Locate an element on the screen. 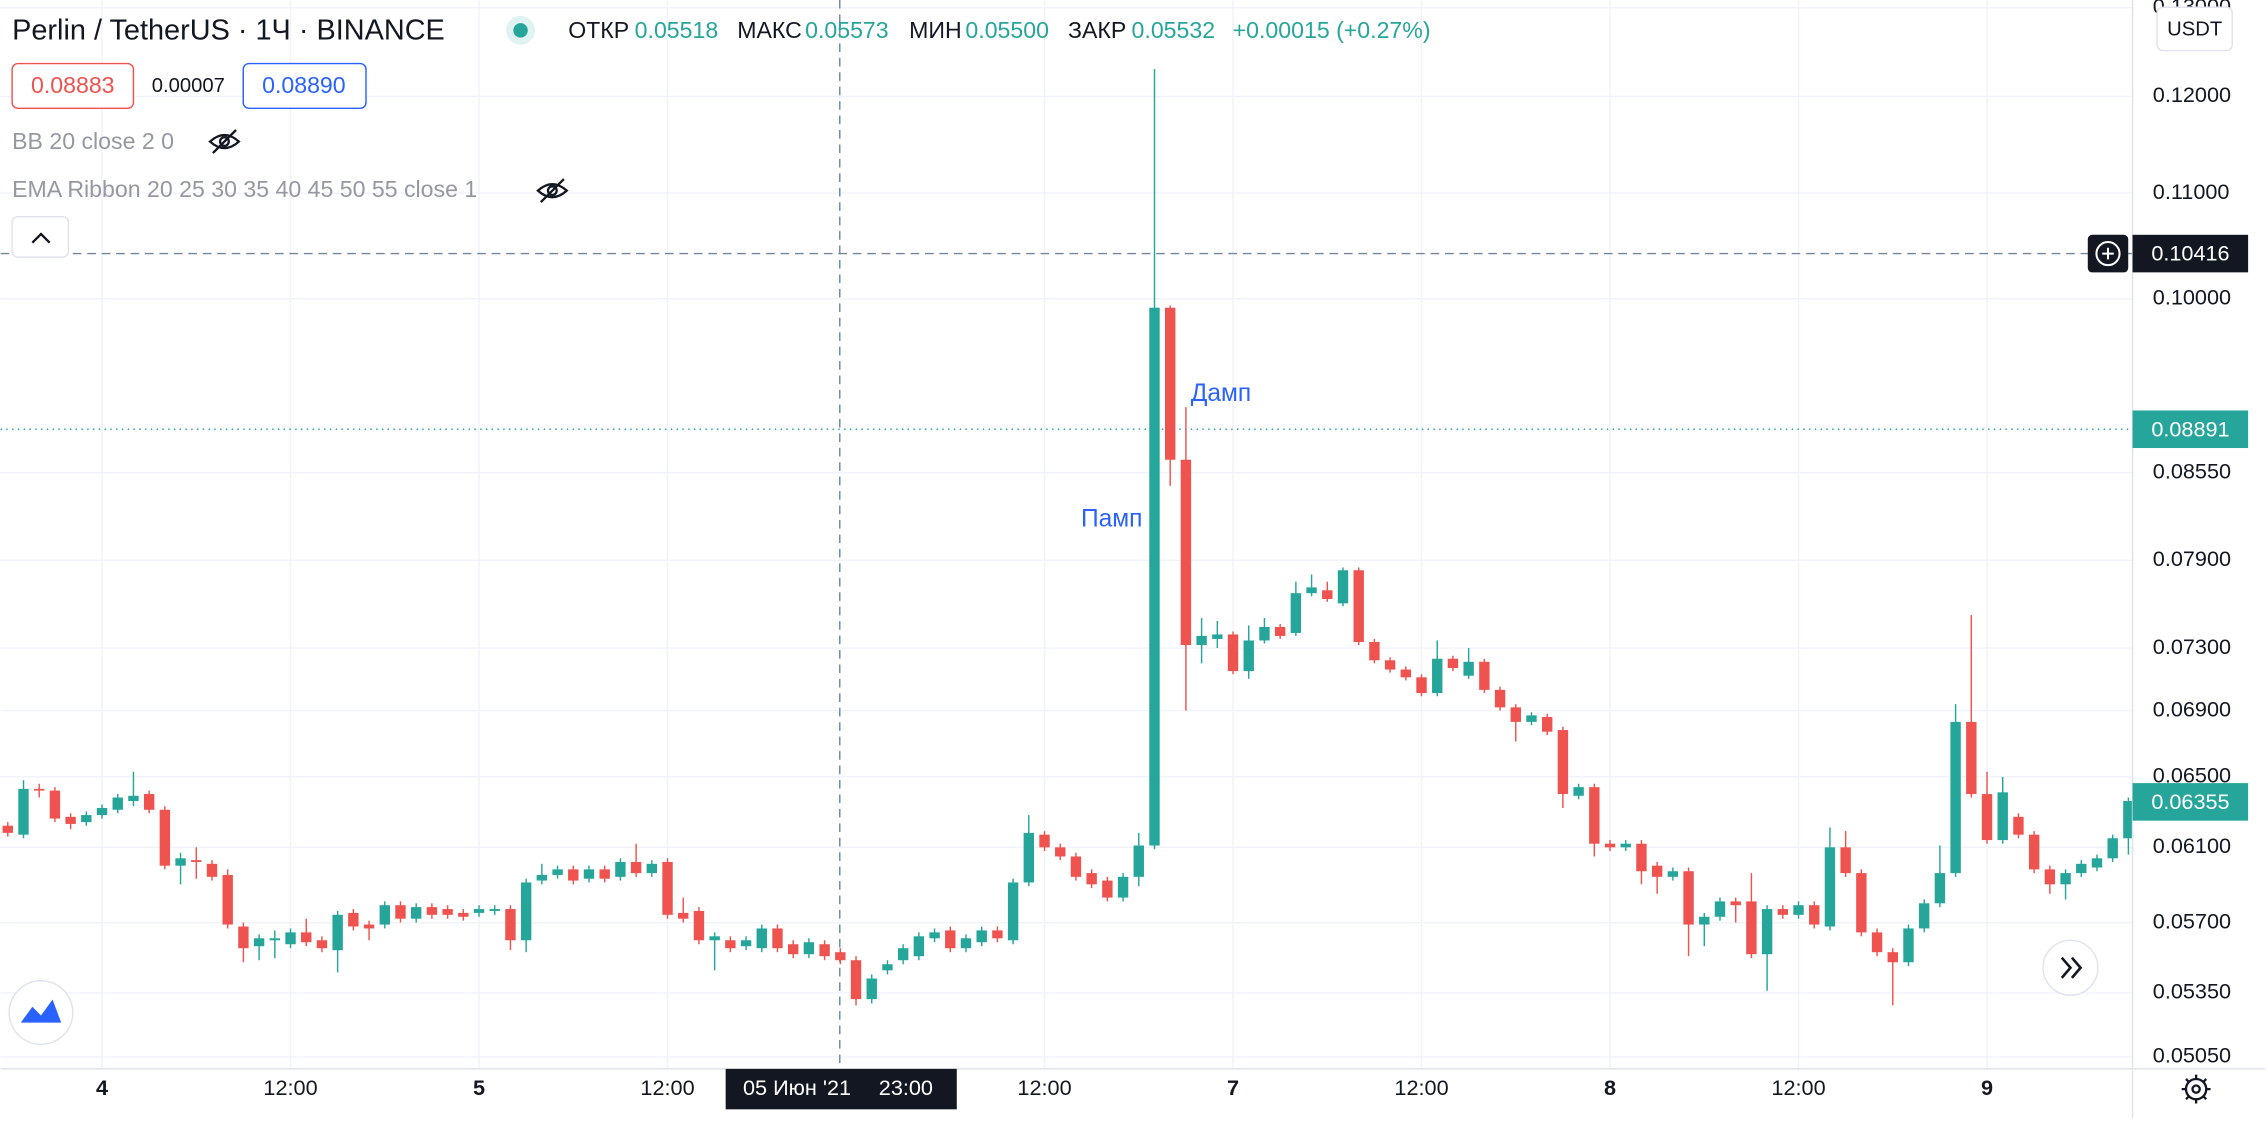  buy-button is located at coordinates (304, 86).